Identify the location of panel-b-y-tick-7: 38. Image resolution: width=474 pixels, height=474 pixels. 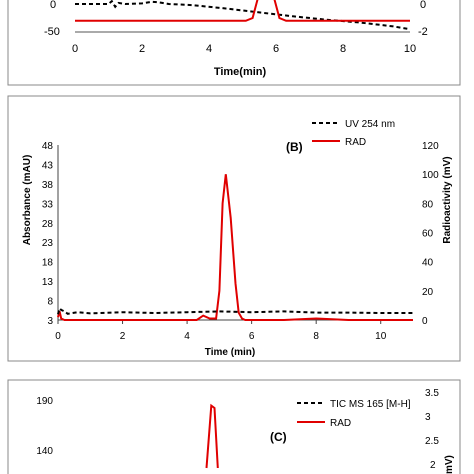
(48, 185).